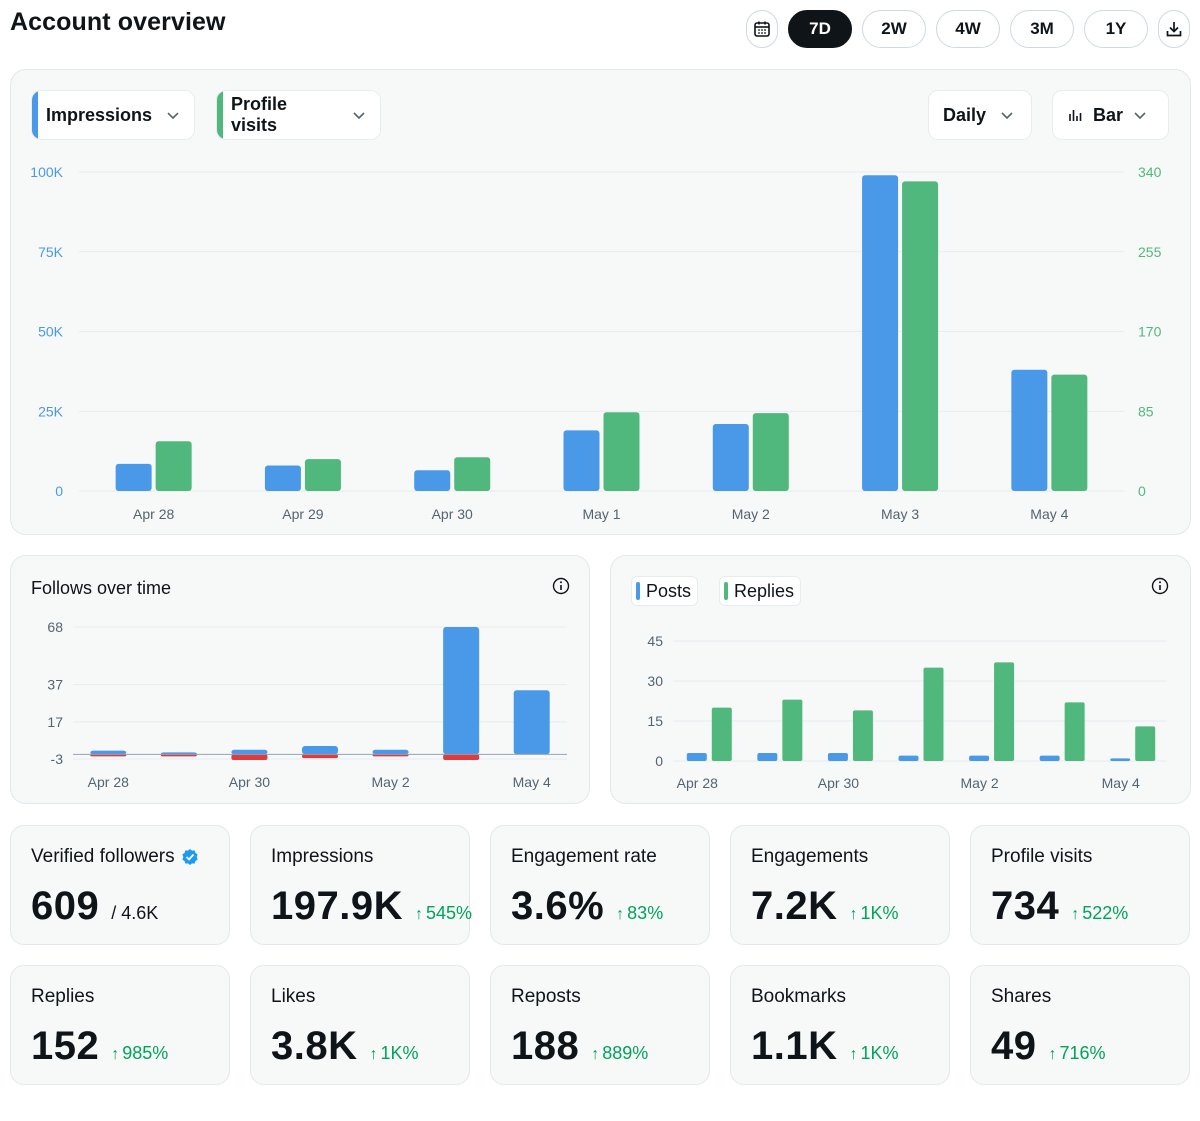 This screenshot has width=1200, height=1121. What do you see at coordinates (794, 906) in the screenshot?
I see `stat-value: 7.2K` at bounding box center [794, 906].